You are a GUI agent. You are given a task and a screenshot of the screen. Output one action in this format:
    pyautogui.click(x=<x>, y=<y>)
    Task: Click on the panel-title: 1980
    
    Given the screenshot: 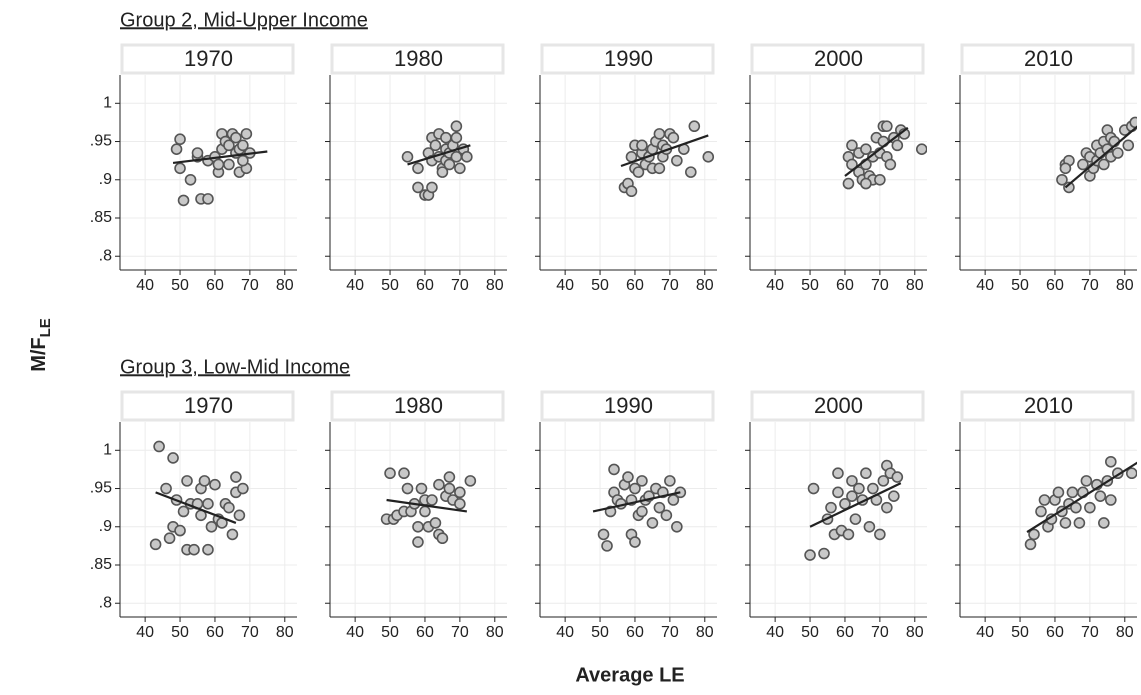 What is the action you would take?
    pyautogui.click(x=418, y=58)
    